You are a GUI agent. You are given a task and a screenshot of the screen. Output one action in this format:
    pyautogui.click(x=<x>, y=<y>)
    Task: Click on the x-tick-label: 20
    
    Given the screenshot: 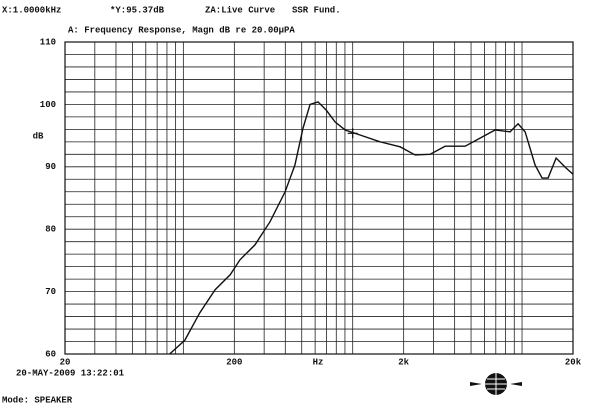 What is the action you would take?
    pyautogui.click(x=65, y=362)
    